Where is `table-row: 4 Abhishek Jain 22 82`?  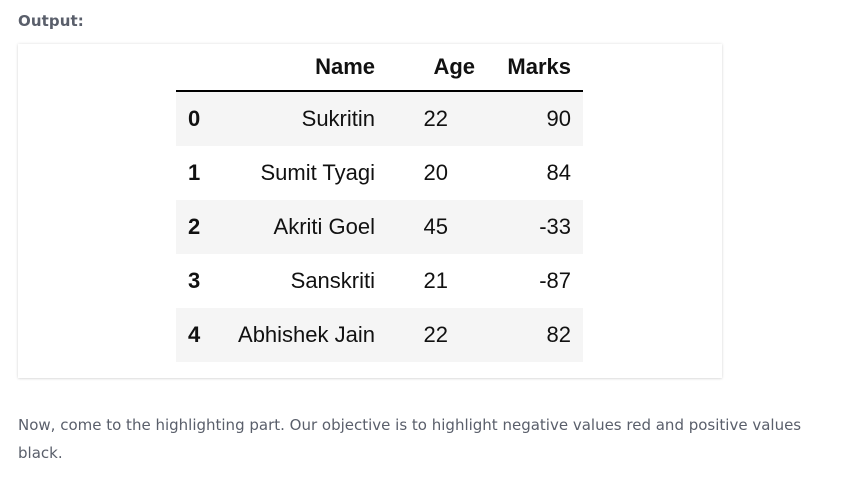 table-row: 4 Abhishek Jain 22 82 is located at coordinates (379, 335).